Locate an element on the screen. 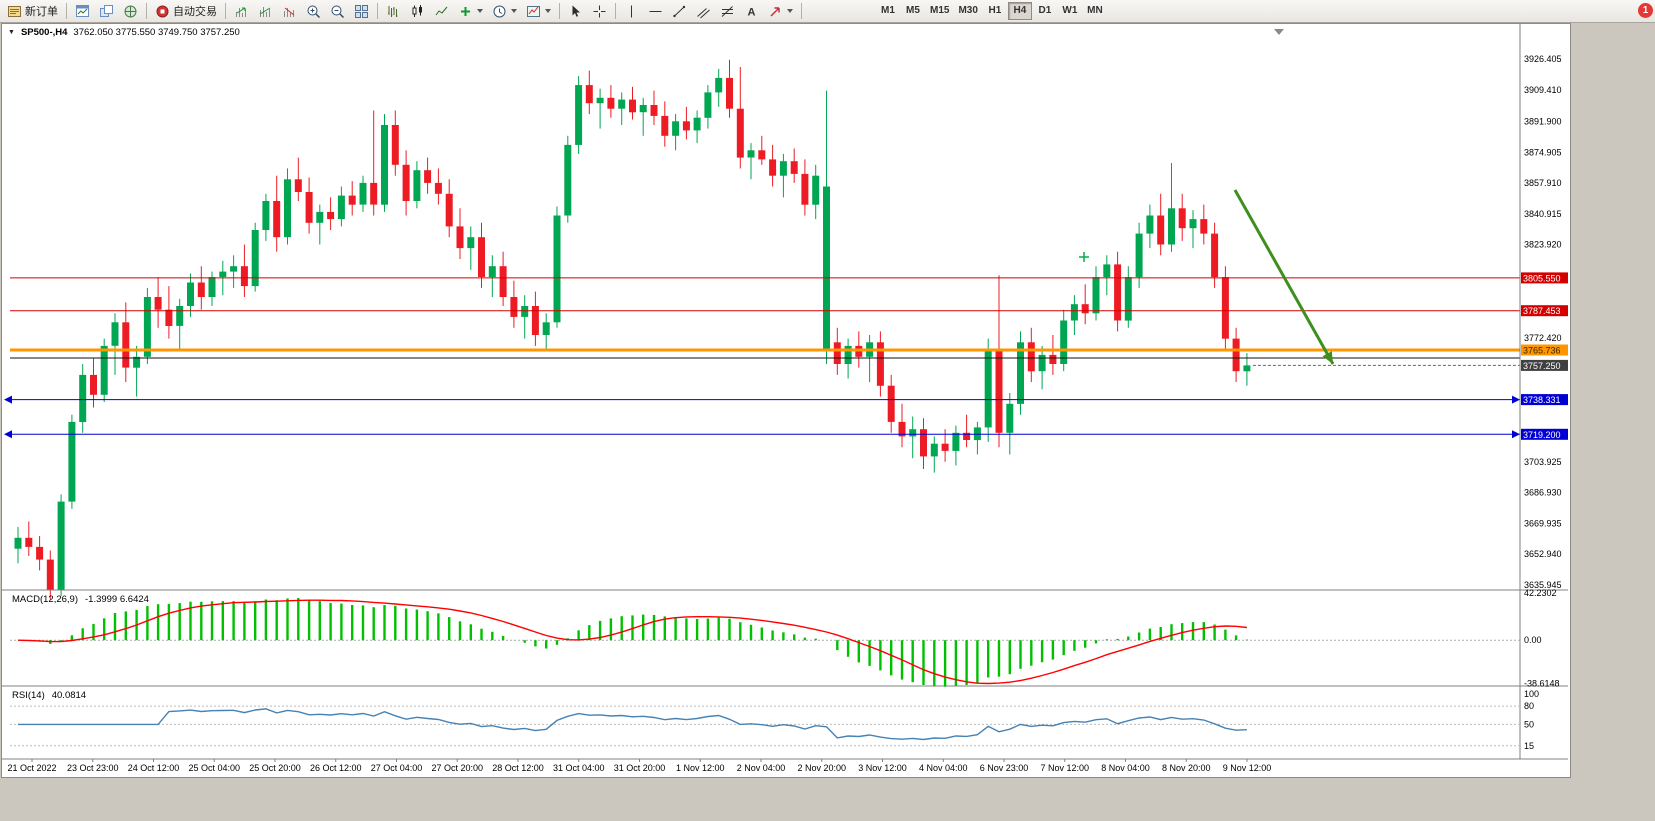 Image resolution: width=1655 pixels, height=821 pixels. new-order-icon is located at coordinates (14, 11).